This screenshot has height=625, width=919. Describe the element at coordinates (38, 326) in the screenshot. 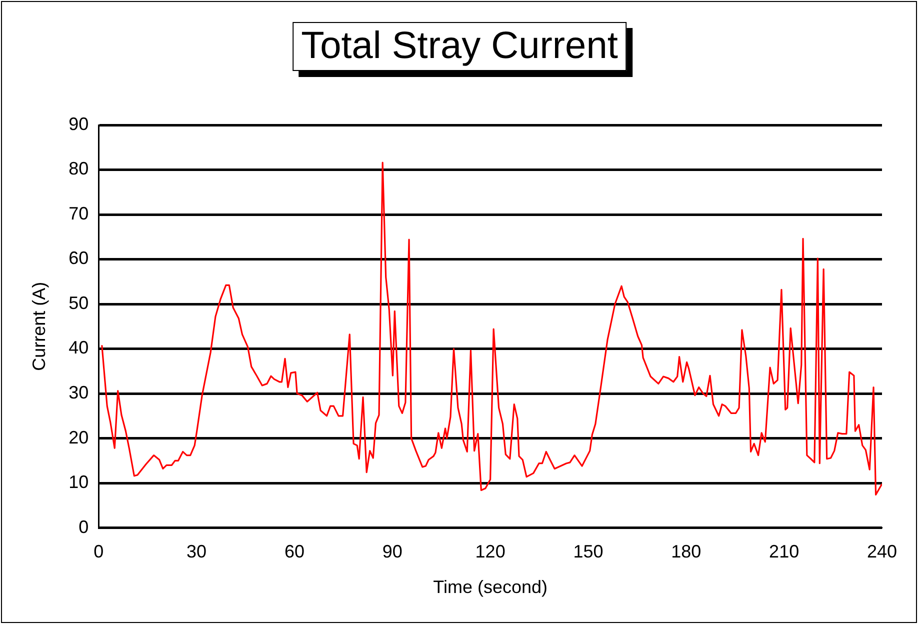

I see `y-axis-title: Current (A)` at that location.